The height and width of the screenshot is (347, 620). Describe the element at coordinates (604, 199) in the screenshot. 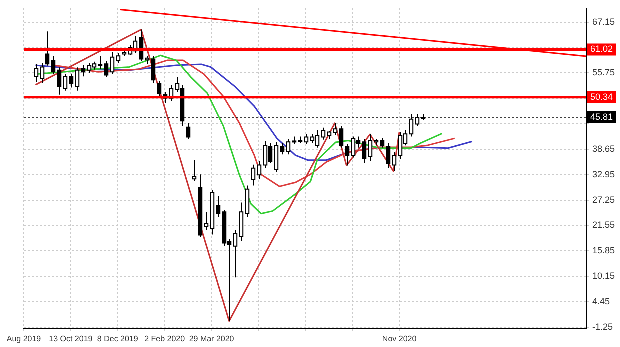

I see `y-tick-label: 27.25` at that location.